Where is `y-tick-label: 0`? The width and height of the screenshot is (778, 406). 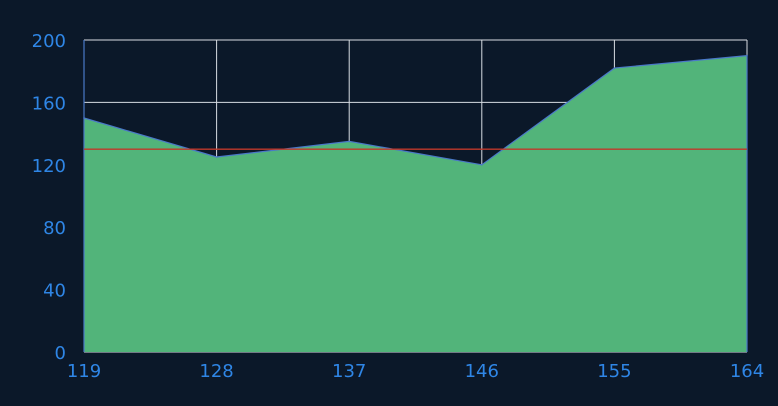 y-tick-label: 0 is located at coordinates (60, 353).